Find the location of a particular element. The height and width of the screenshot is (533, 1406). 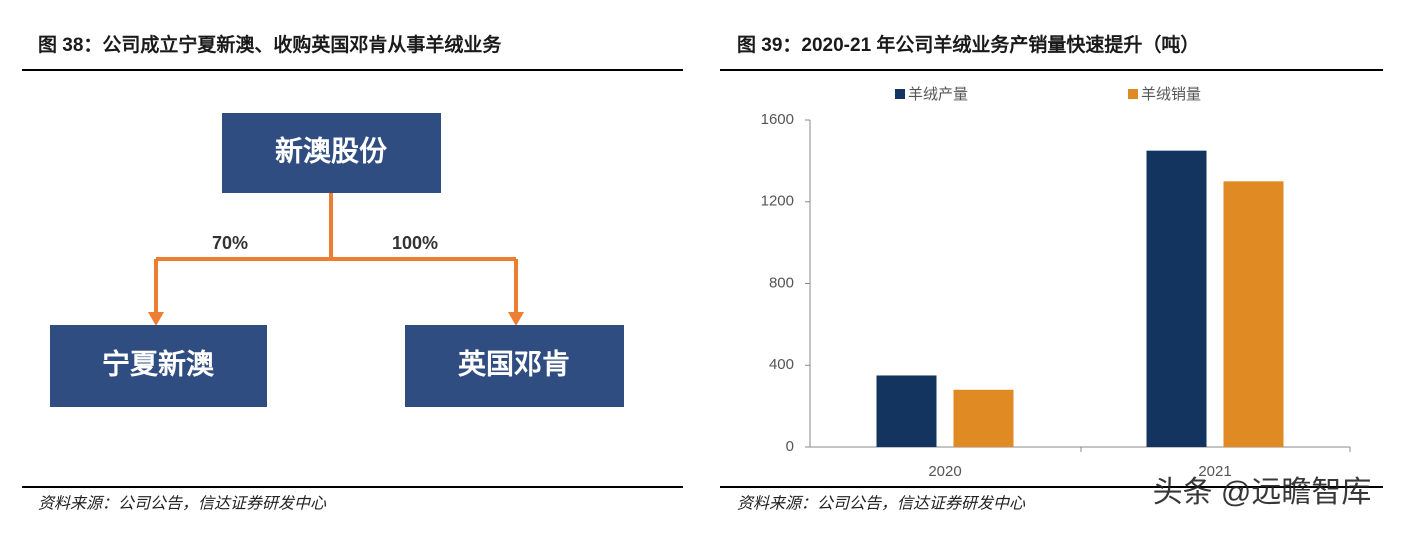

legend-label: 羊绒销量 is located at coordinates (1171, 94).